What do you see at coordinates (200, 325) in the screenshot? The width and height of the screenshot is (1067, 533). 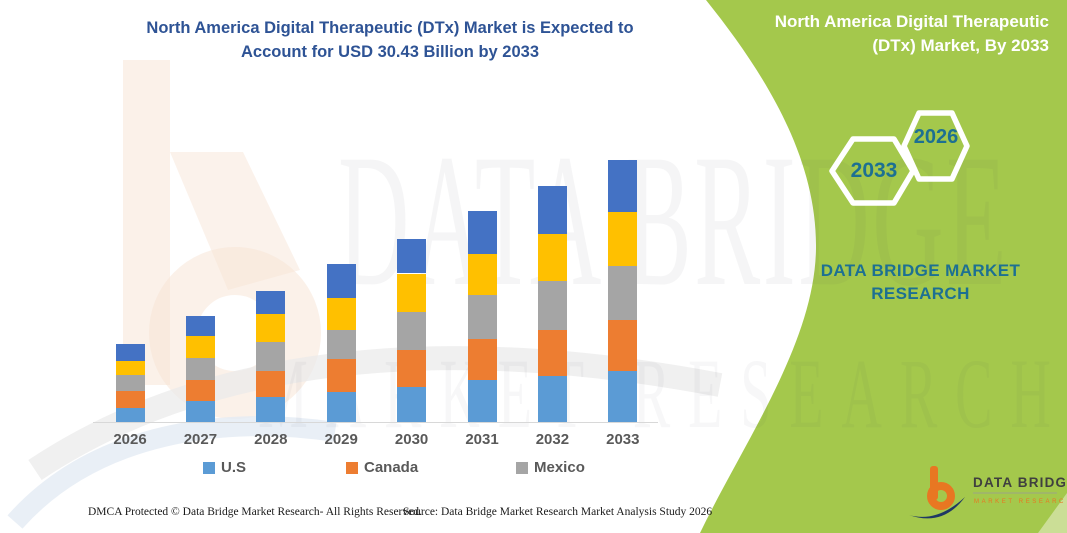 I see `bar-segment-unlabeled-darkblue-2027` at bounding box center [200, 325].